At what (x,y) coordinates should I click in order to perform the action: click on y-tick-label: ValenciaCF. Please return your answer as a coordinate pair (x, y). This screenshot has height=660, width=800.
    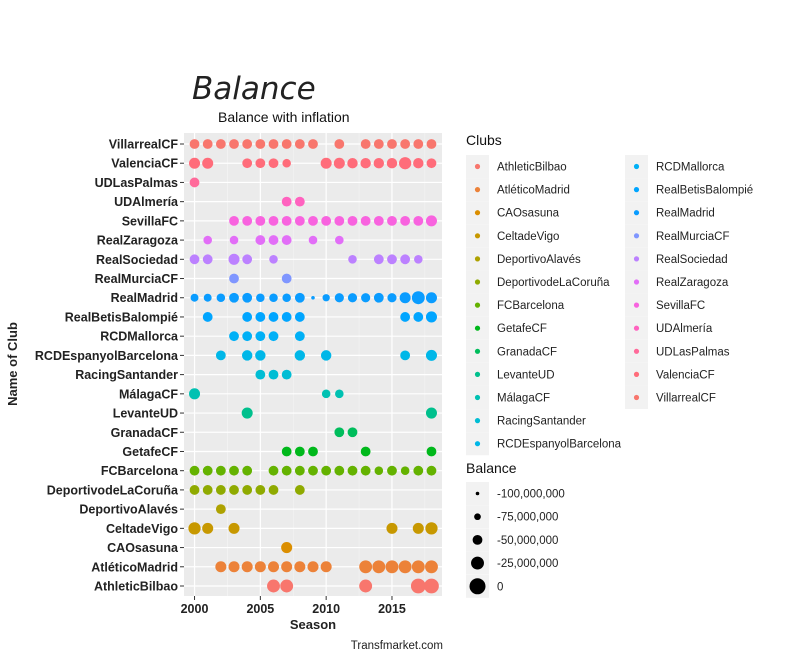
    Looking at the image, I should click on (144, 164).